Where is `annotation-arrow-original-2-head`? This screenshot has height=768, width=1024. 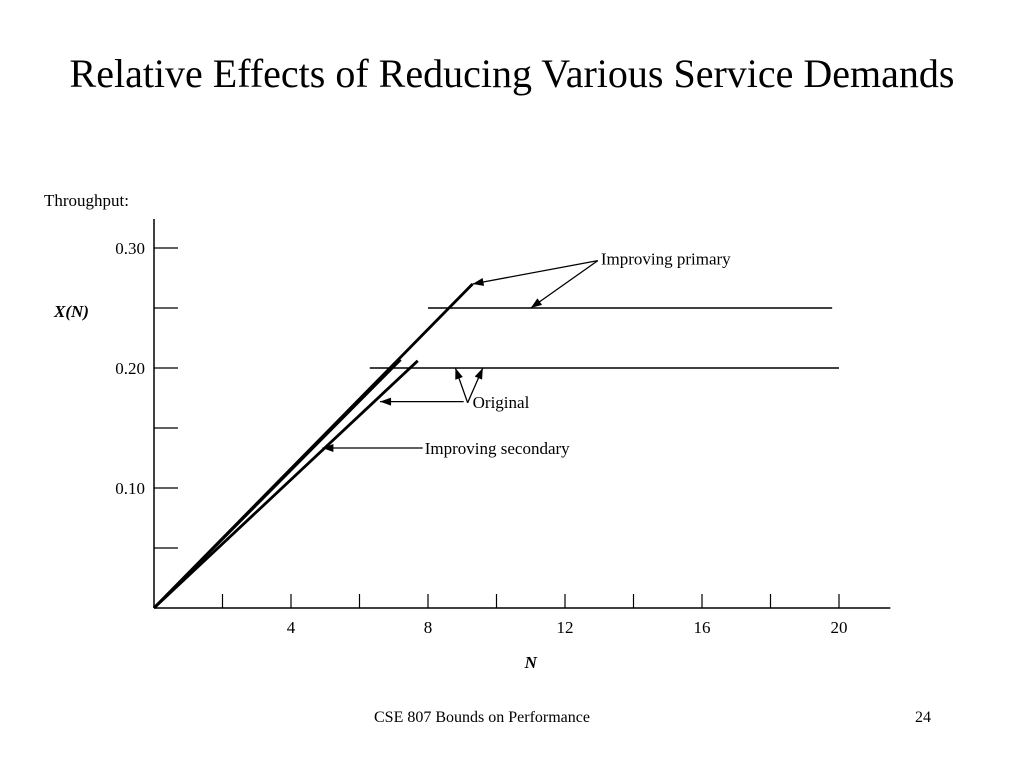 annotation-arrow-original-2-head is located at coordinates (478, 374).